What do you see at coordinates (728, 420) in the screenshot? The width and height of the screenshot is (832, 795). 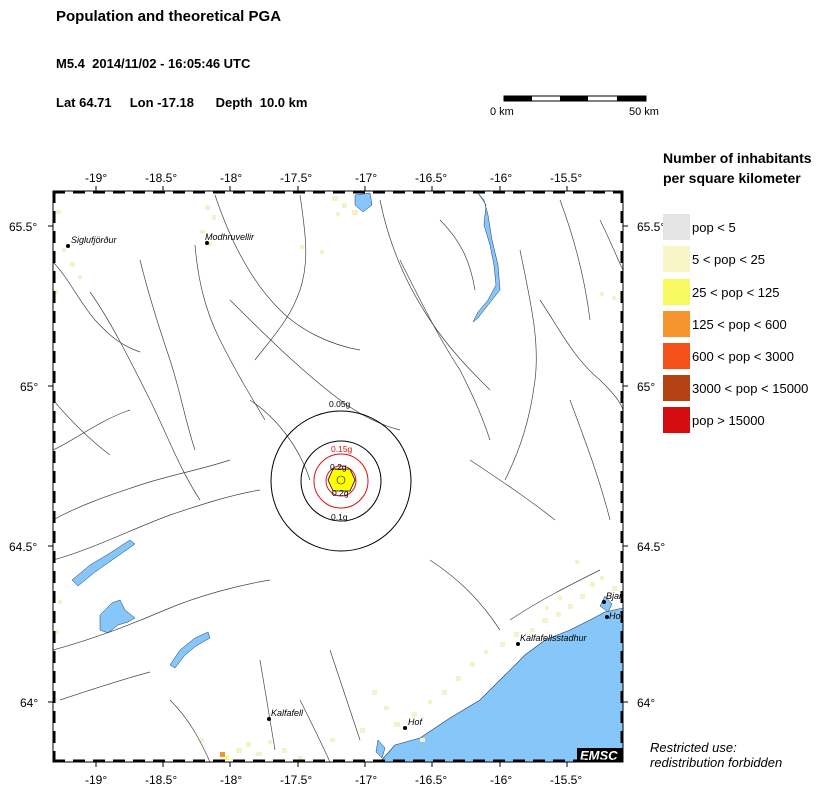 I see `legend-label: pop > 15000` at bounding box center [728, 420].